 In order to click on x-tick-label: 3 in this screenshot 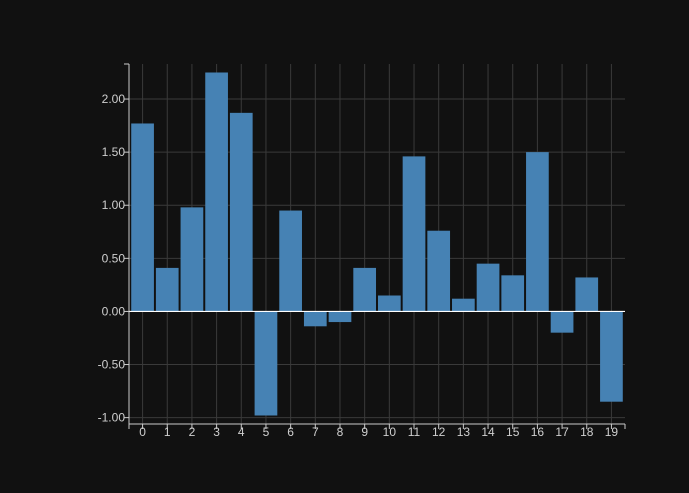, I will do `click(216, 432)`.